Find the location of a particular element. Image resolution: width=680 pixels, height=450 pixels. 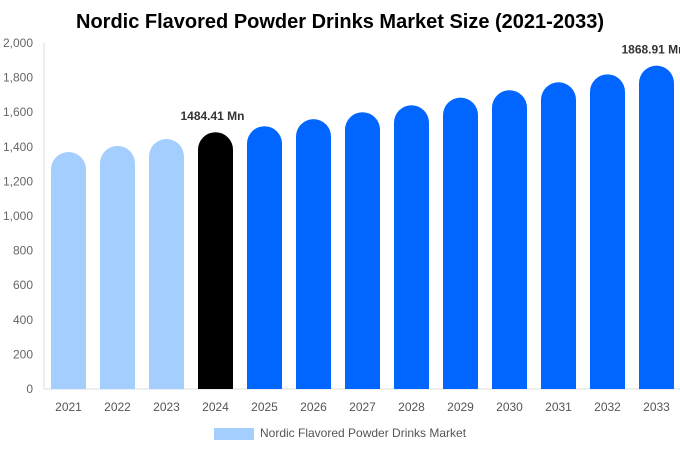

bar-2027 is located at coordinates (362, 250).